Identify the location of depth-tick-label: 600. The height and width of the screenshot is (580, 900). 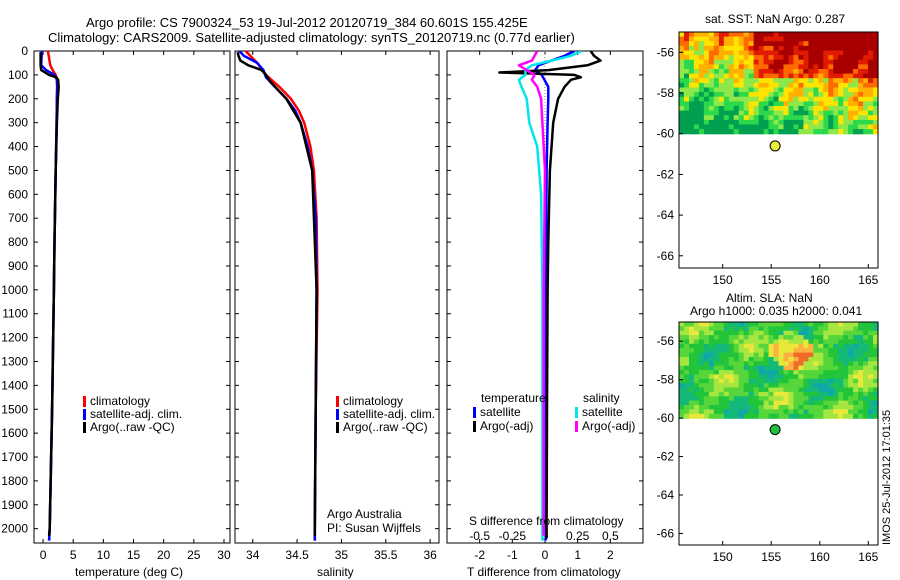
(18, 194).